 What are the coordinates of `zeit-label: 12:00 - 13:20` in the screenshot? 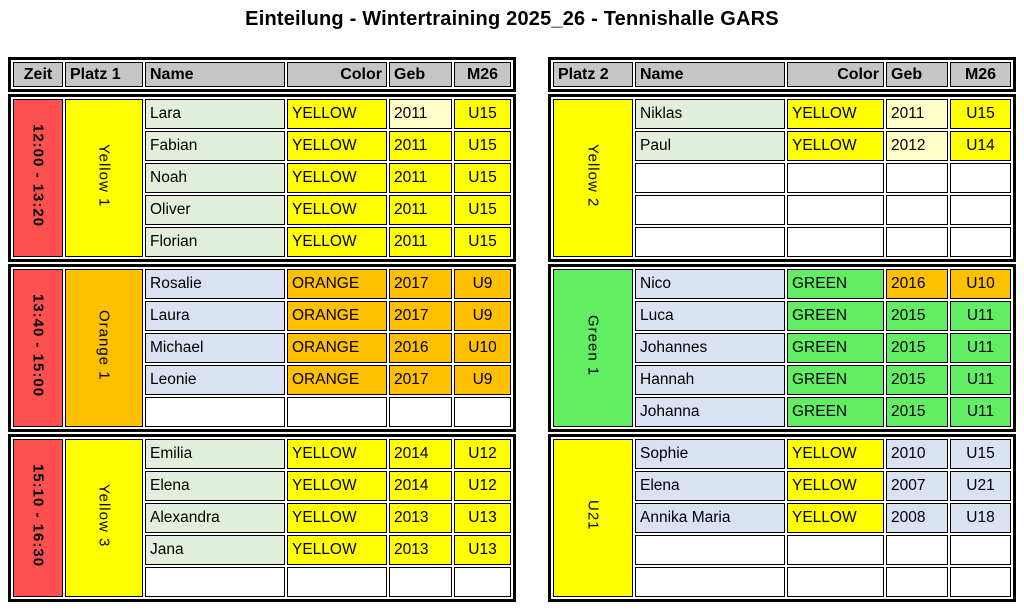 It's located at (38, 175).